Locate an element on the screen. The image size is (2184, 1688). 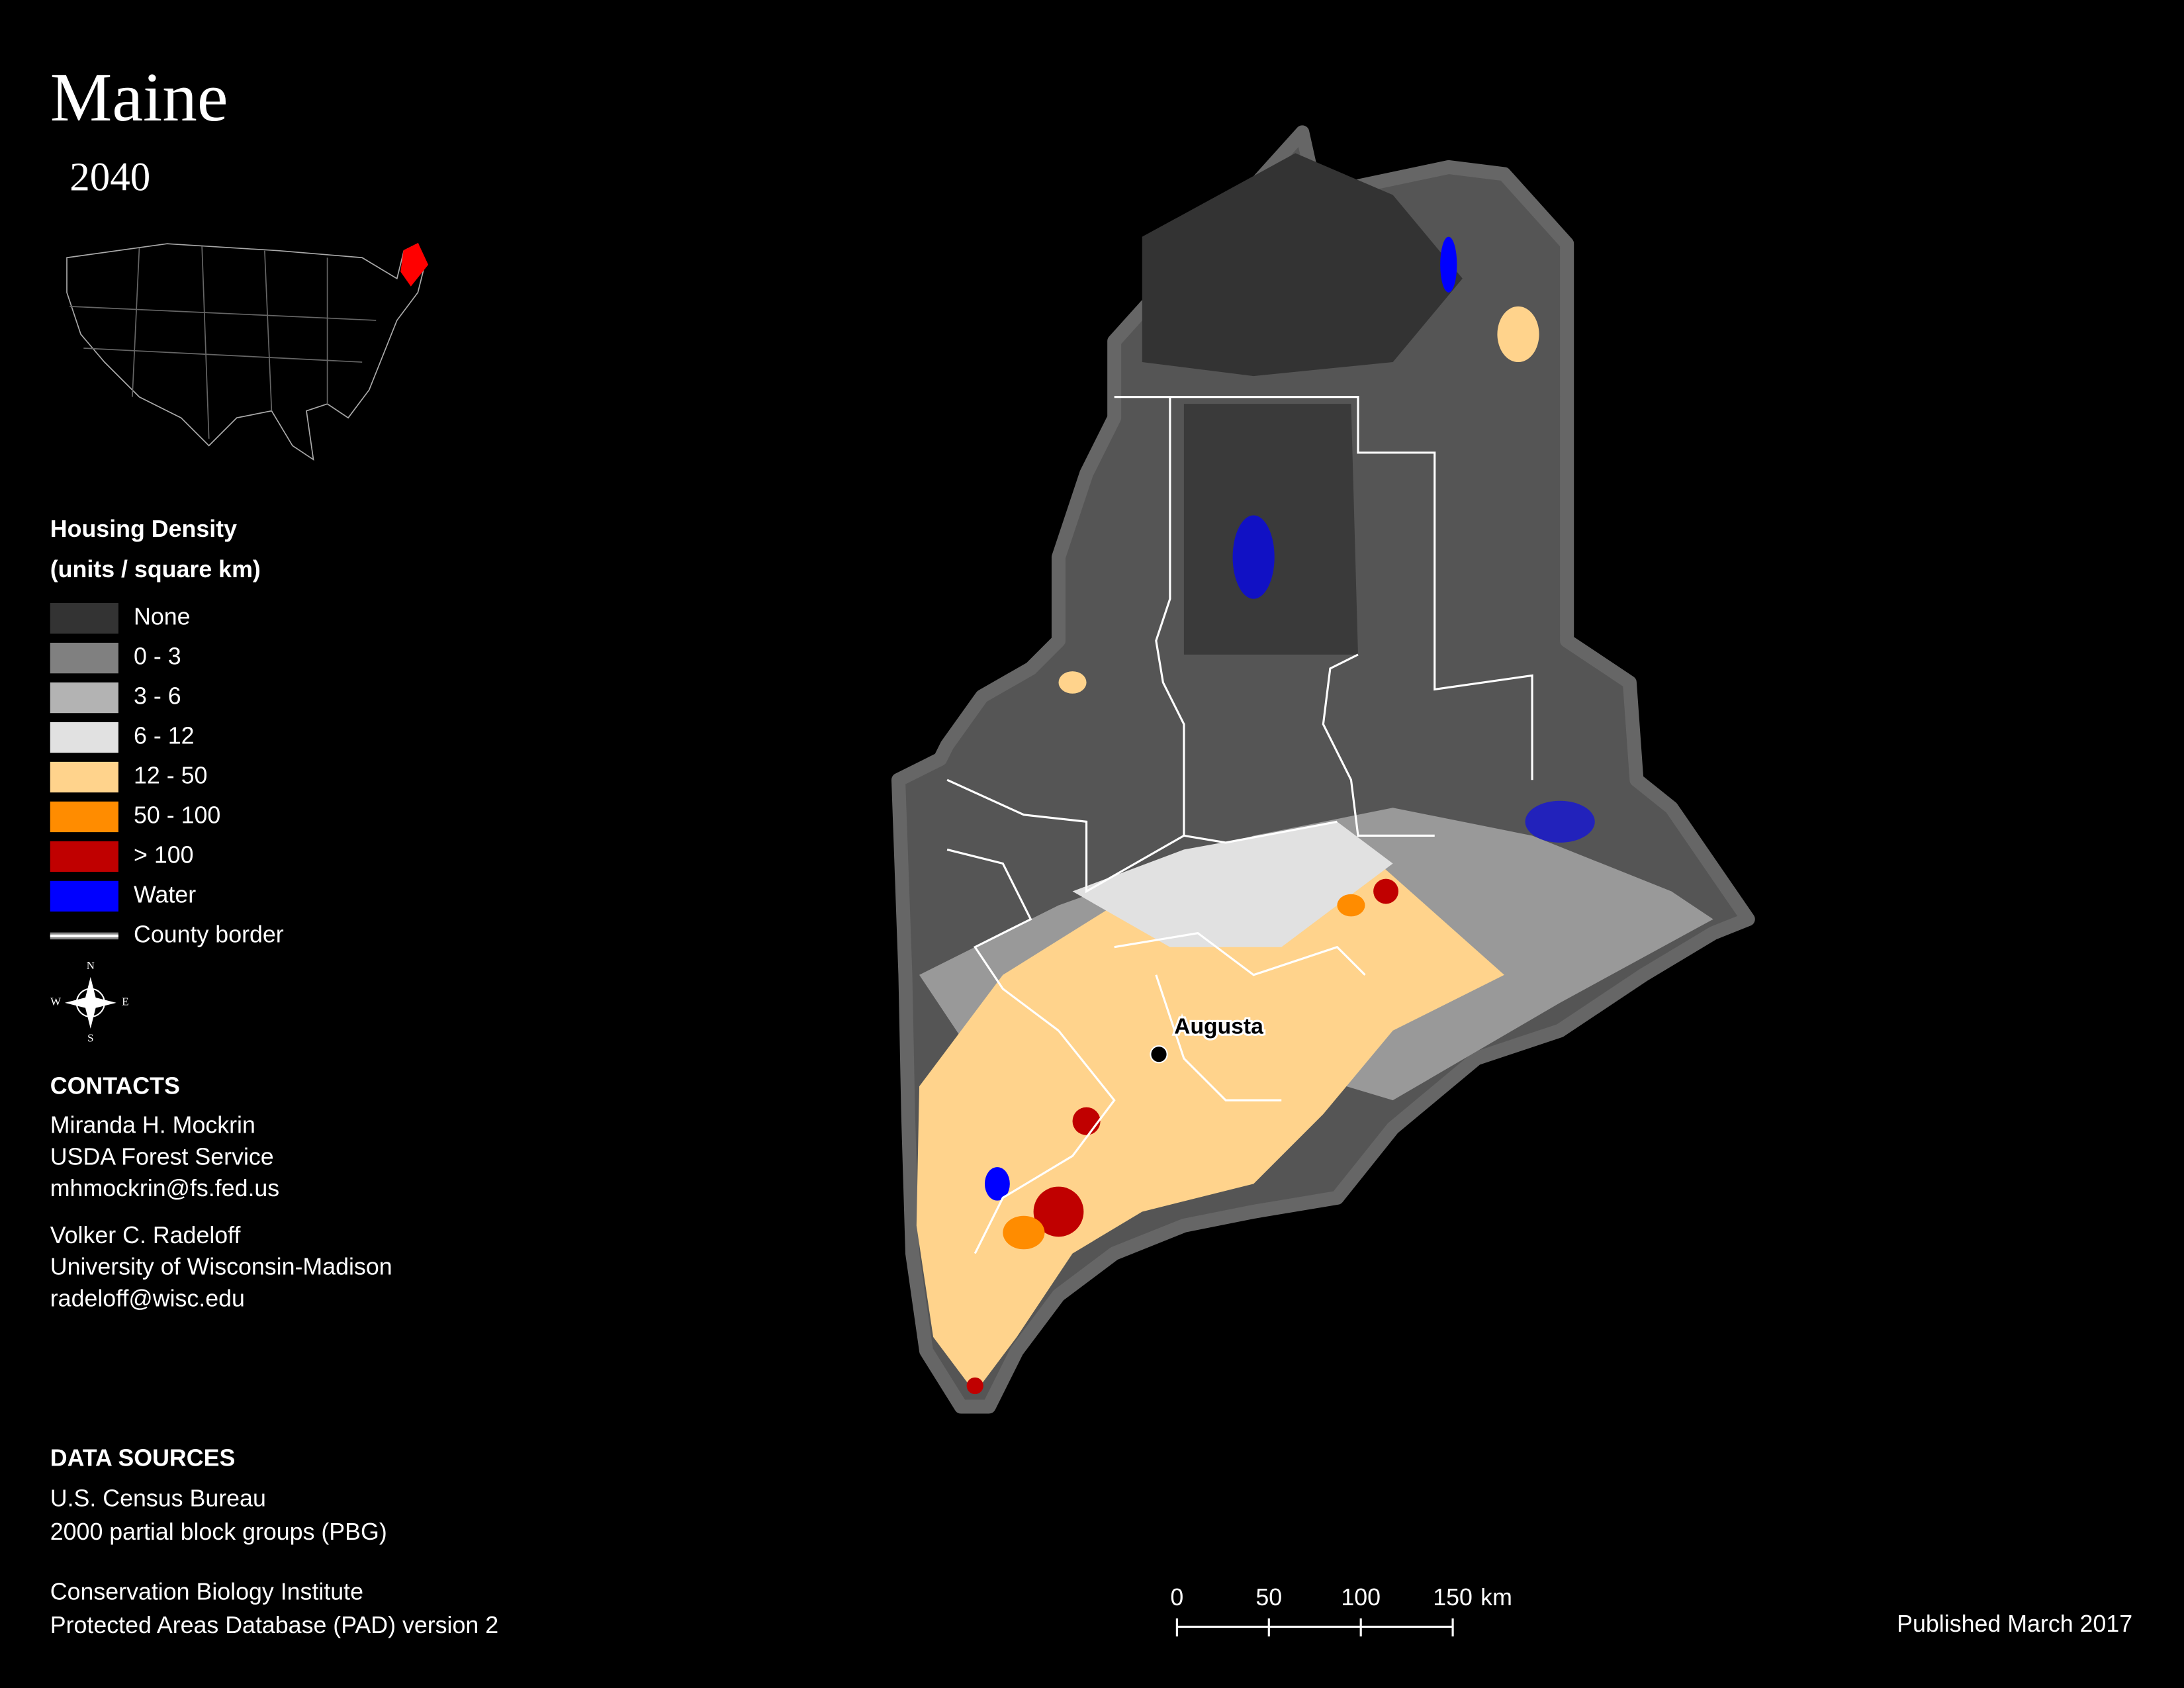
contact-line: Miranda H. Mockrin is located at coordinates (152, 1125).